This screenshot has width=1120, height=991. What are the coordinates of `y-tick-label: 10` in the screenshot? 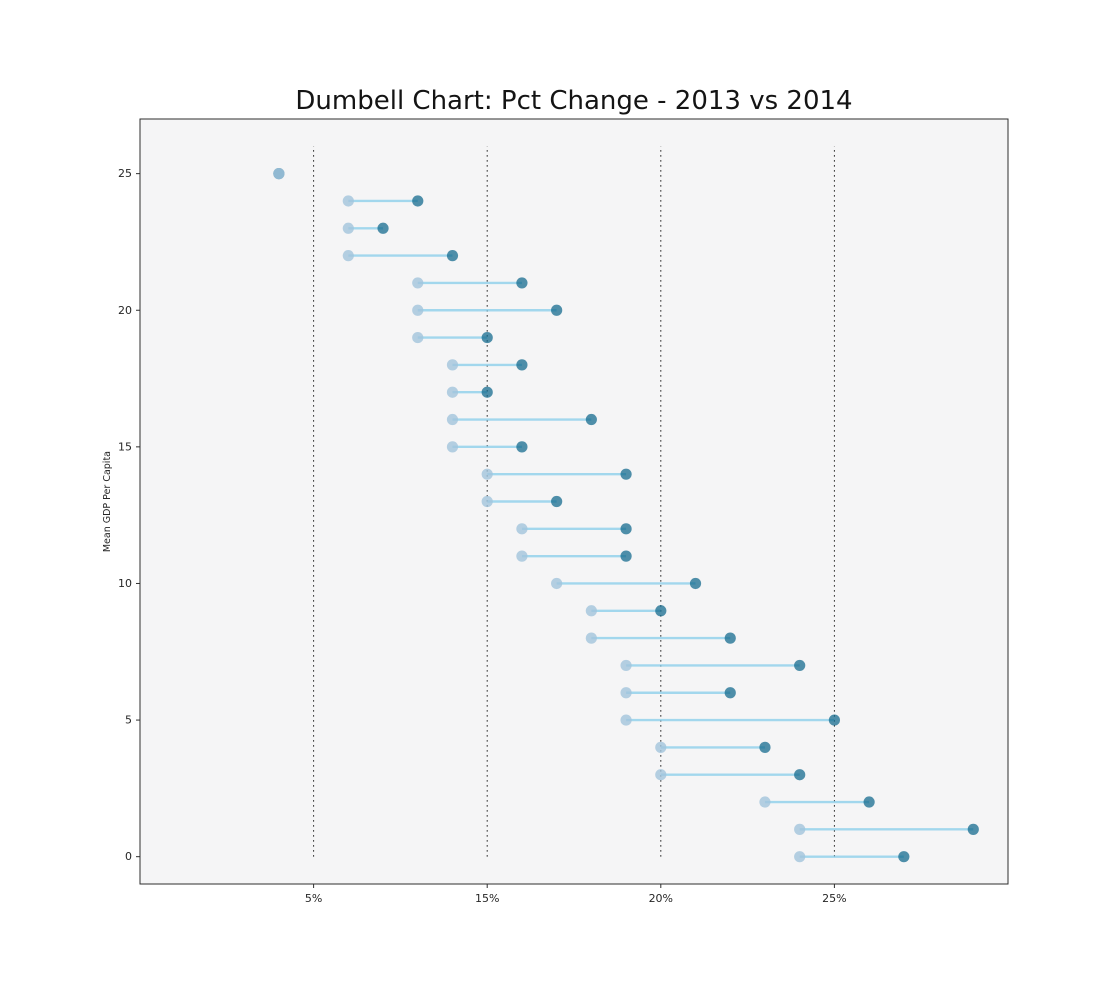 It's located at (125, 583).